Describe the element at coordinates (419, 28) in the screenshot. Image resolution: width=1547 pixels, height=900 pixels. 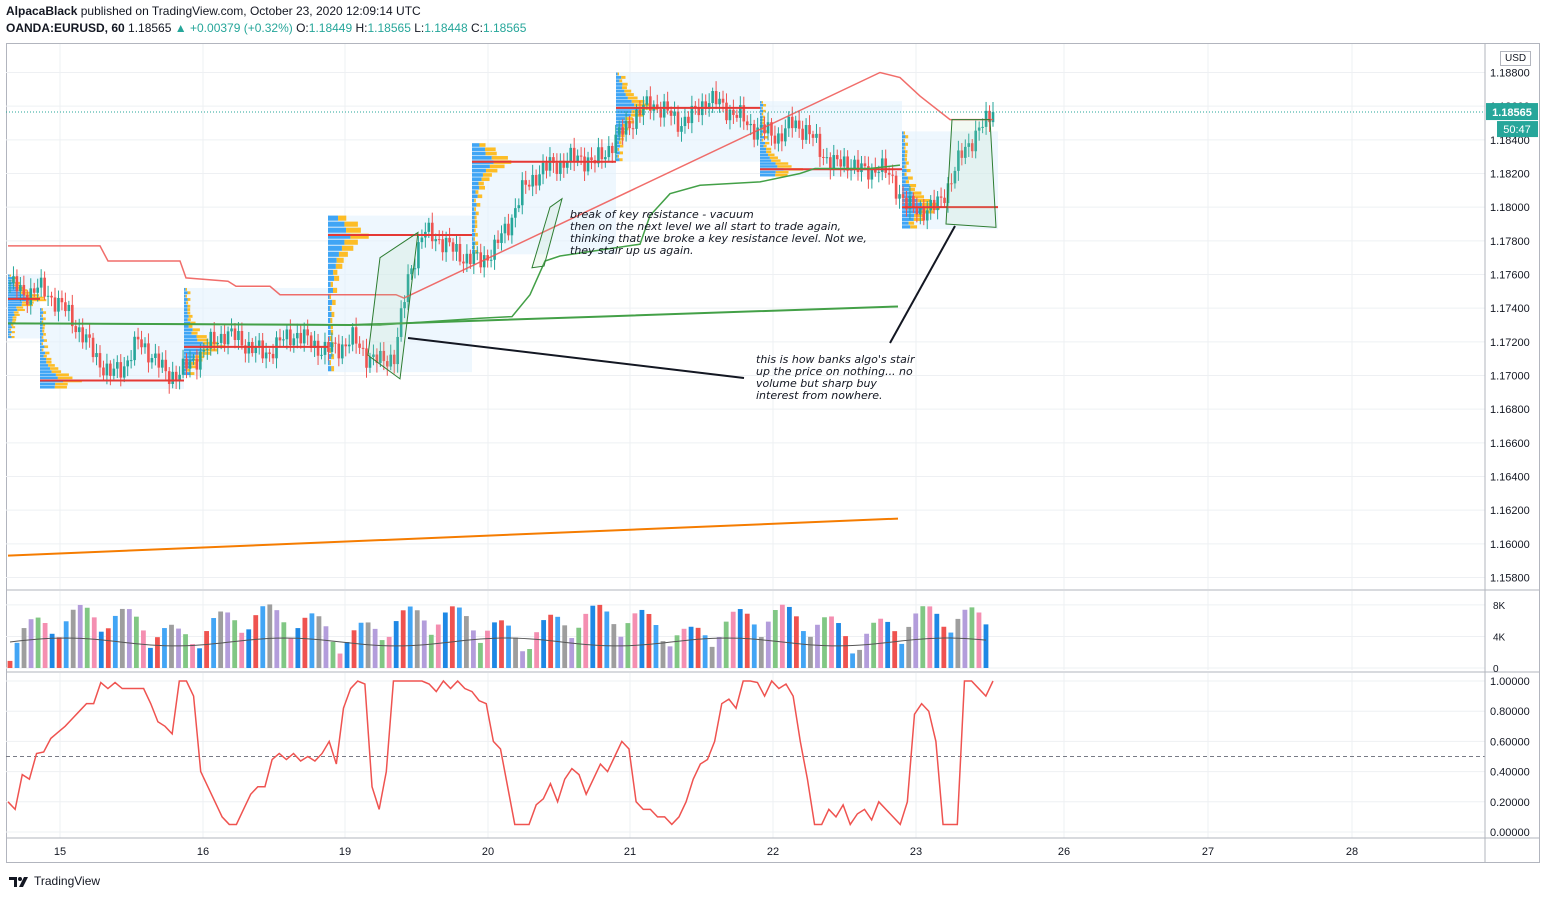
I see `ohlc-low-label: L:` at that location.